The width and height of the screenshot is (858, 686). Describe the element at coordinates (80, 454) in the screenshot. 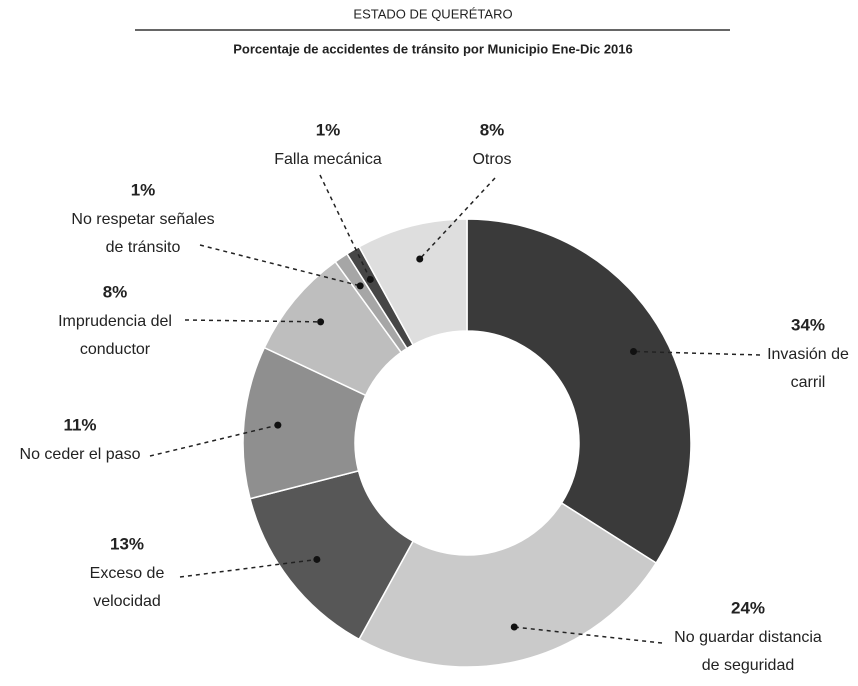

I see `category-label: No ceder el paso` at that location.